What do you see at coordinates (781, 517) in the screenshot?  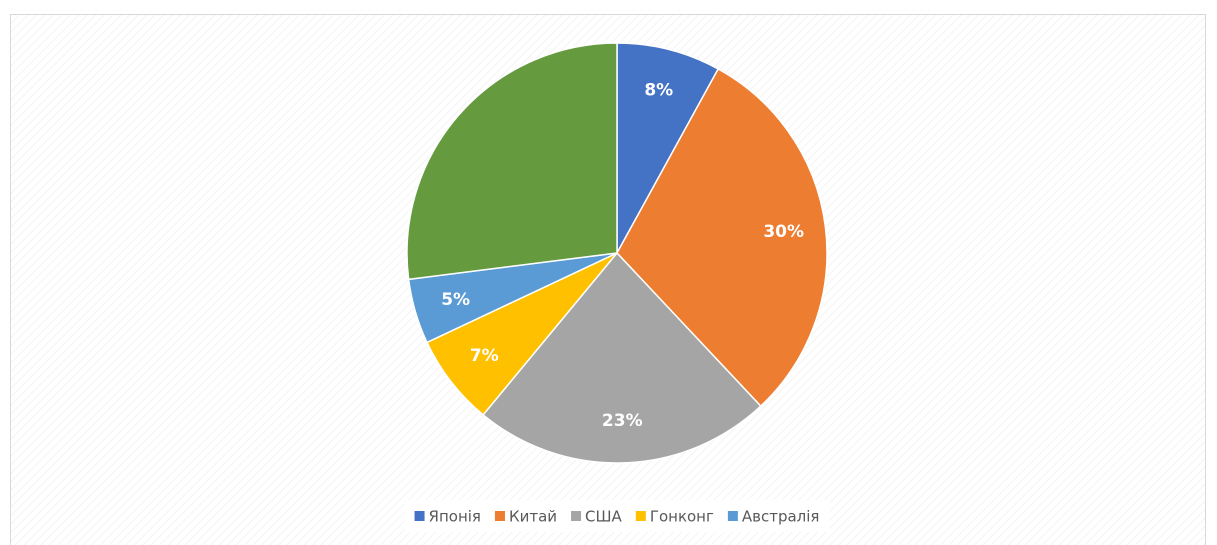 I see `legend-label: Австралія` at bounding box center [781, 517].